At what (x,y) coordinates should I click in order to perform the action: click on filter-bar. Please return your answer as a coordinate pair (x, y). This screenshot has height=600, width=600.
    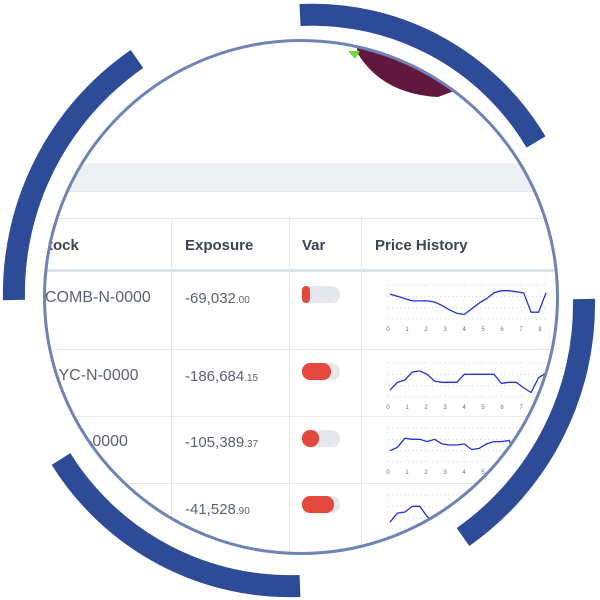
    Looking at the image, I should click on (301, 177).